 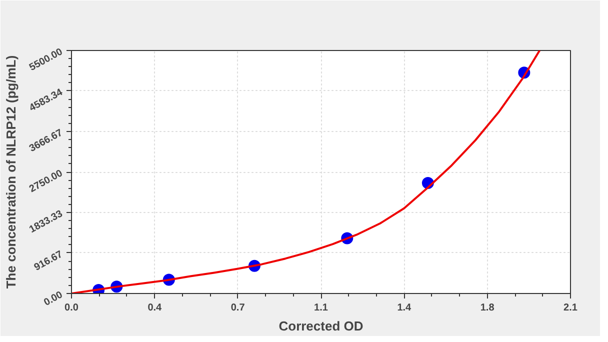 I want to click on x-tick-label: 0.7, so click(x=238, y=308).